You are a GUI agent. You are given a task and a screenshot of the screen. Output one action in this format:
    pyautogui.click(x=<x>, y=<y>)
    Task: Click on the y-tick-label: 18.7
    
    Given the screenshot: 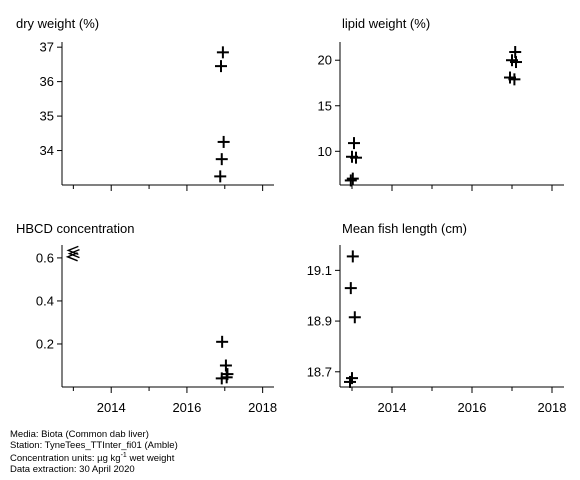 What is the action you would take?
    pyautogui.click(x=319, y=371)
    